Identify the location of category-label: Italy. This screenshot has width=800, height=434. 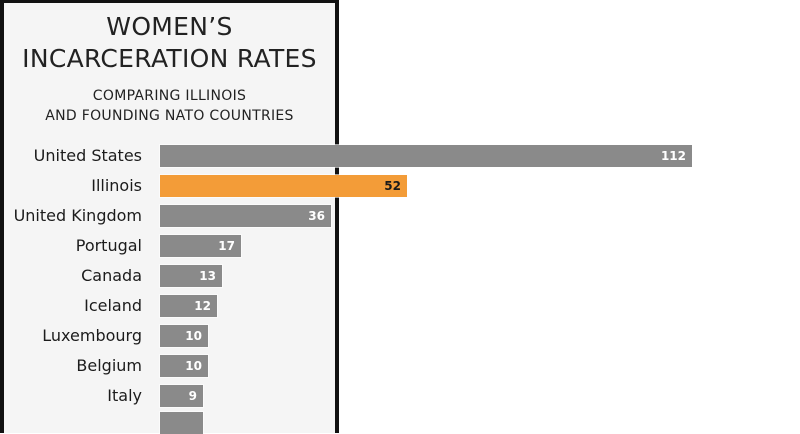
(124, 395).